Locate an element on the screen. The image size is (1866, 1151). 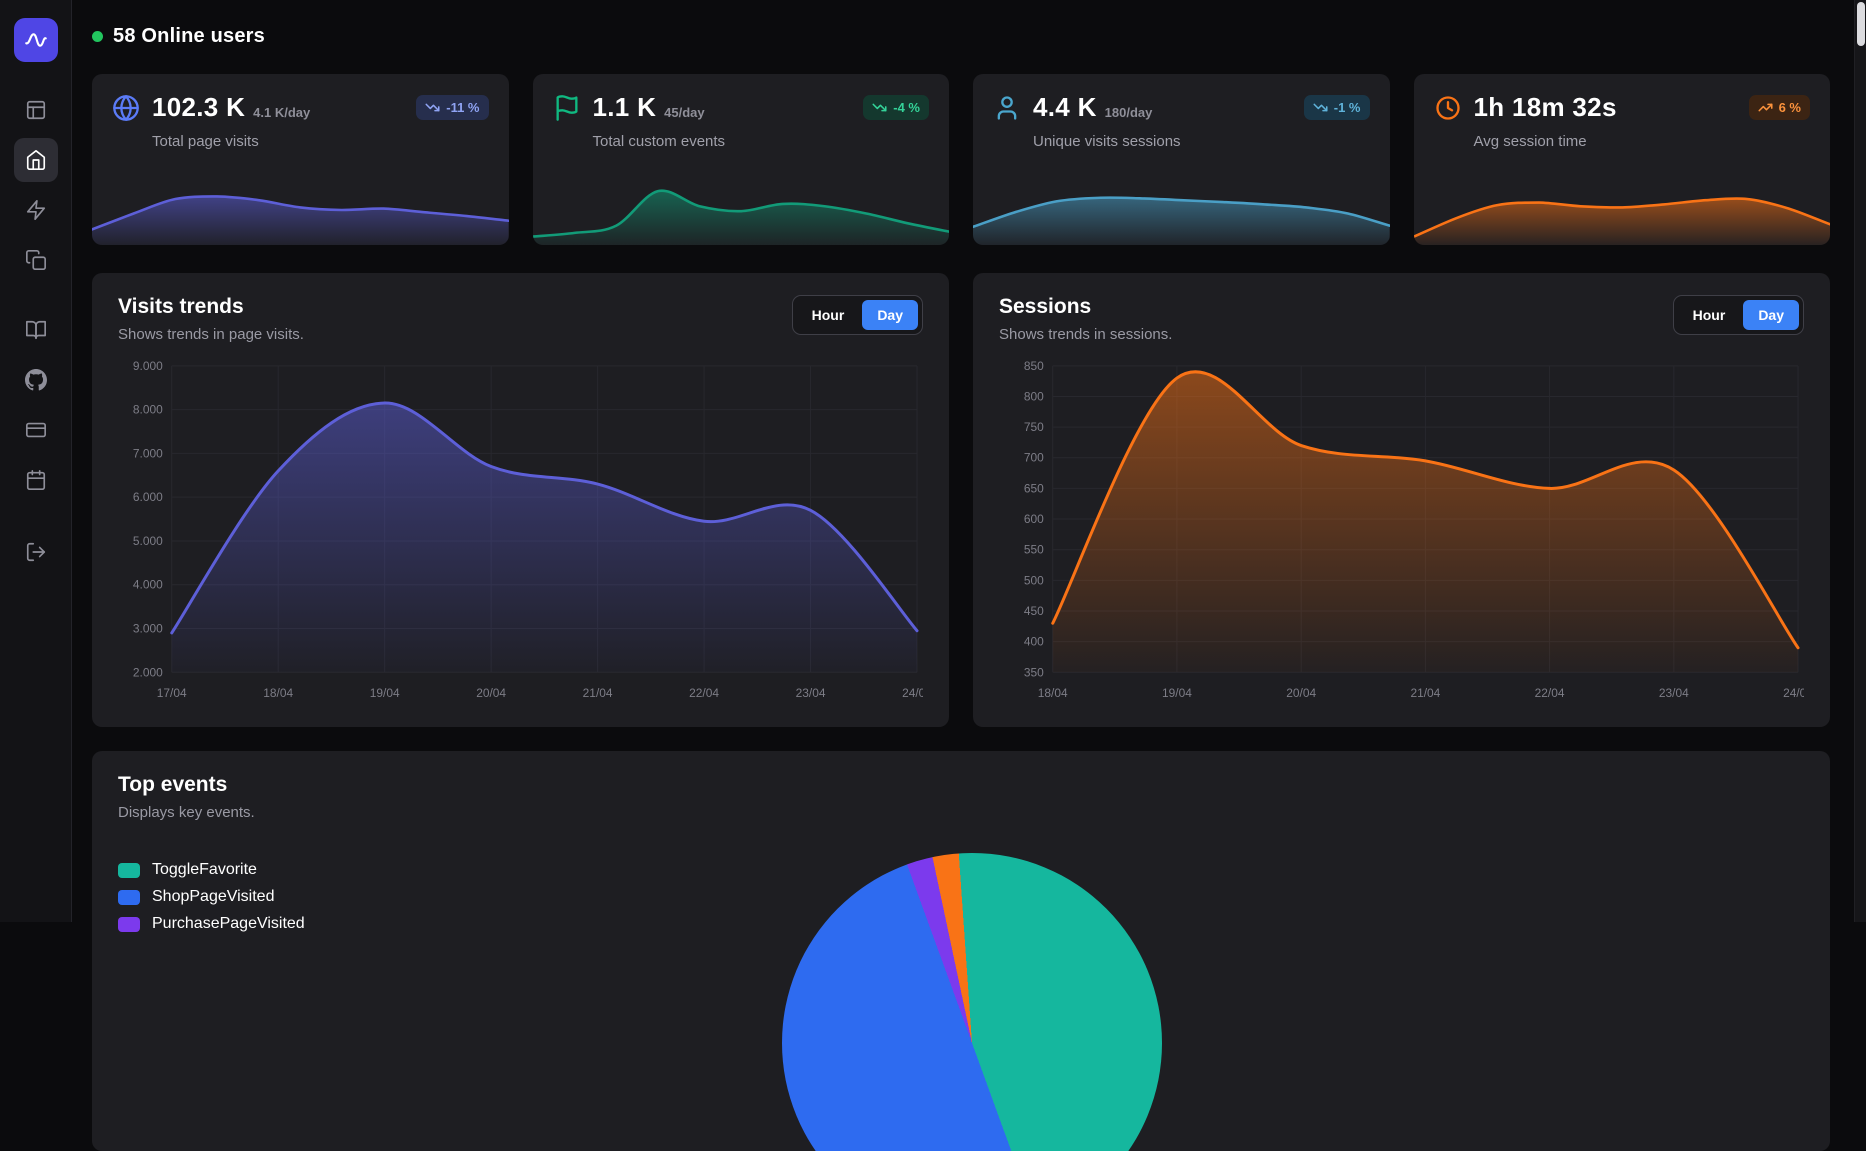
kpi-label: Unique visits sessions is located at coordinates (1201, 141).